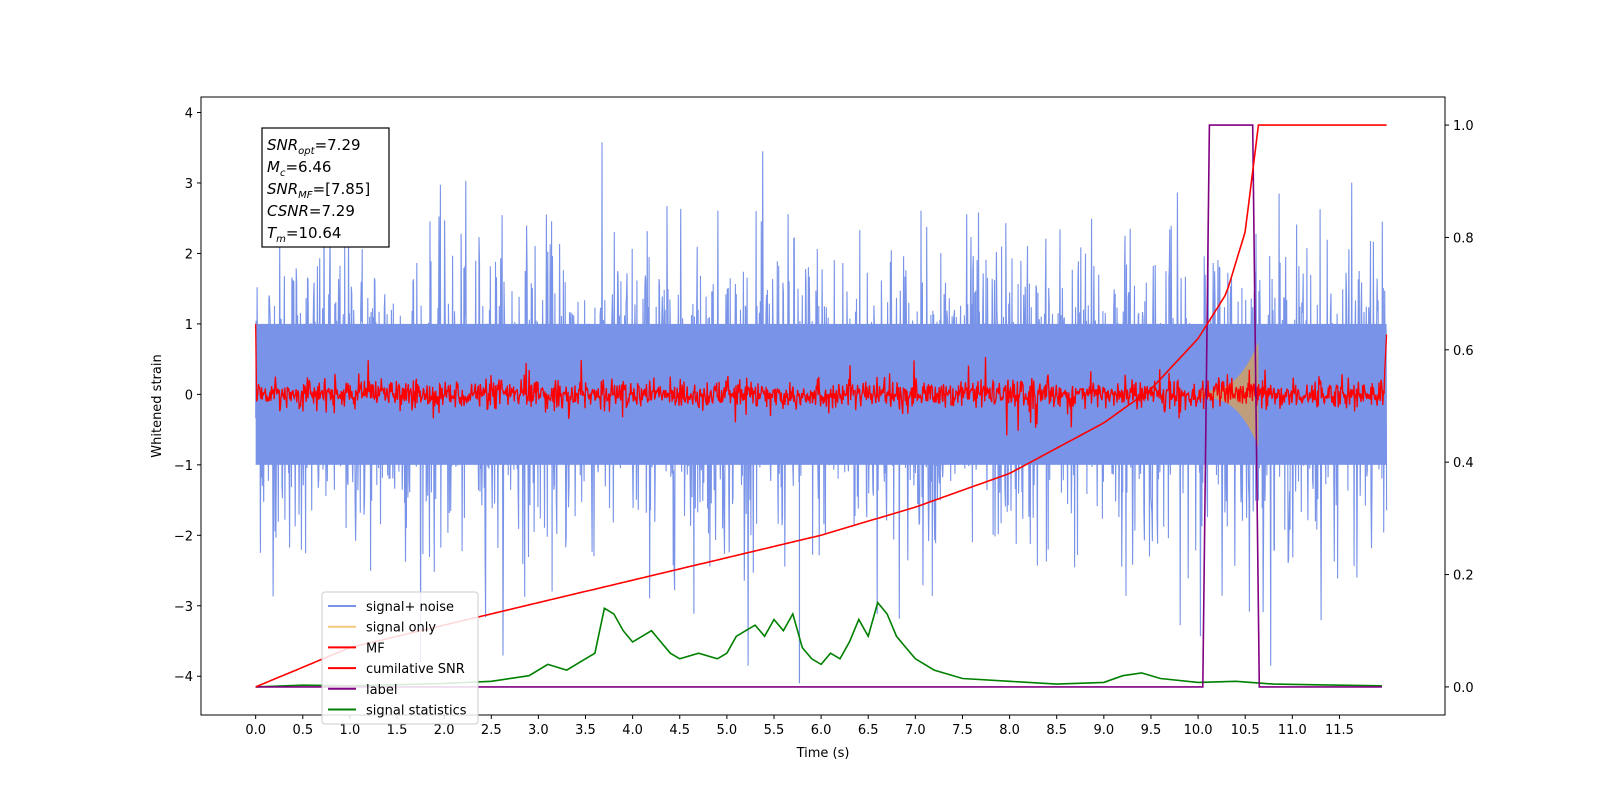  Describe the element at coordinates (318, 190) in the screenshot. I see `annotation-line: SNRMF=[7.85]` at that location.